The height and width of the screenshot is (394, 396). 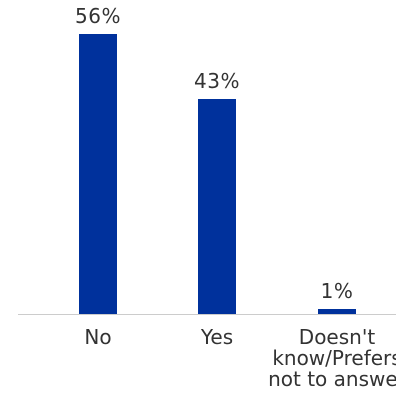 I want to click on value-label-0: 56%, so click(x=98, y=16).